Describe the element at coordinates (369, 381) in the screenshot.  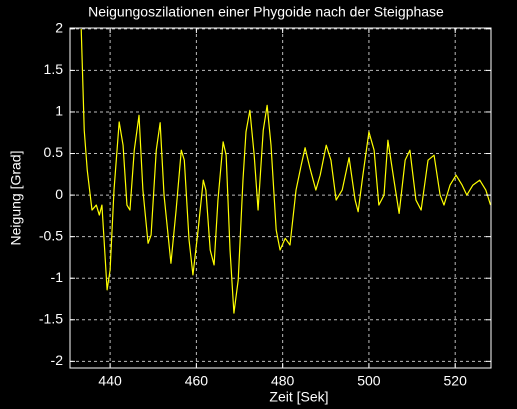
I see `x-tick-label: 500` at that location.